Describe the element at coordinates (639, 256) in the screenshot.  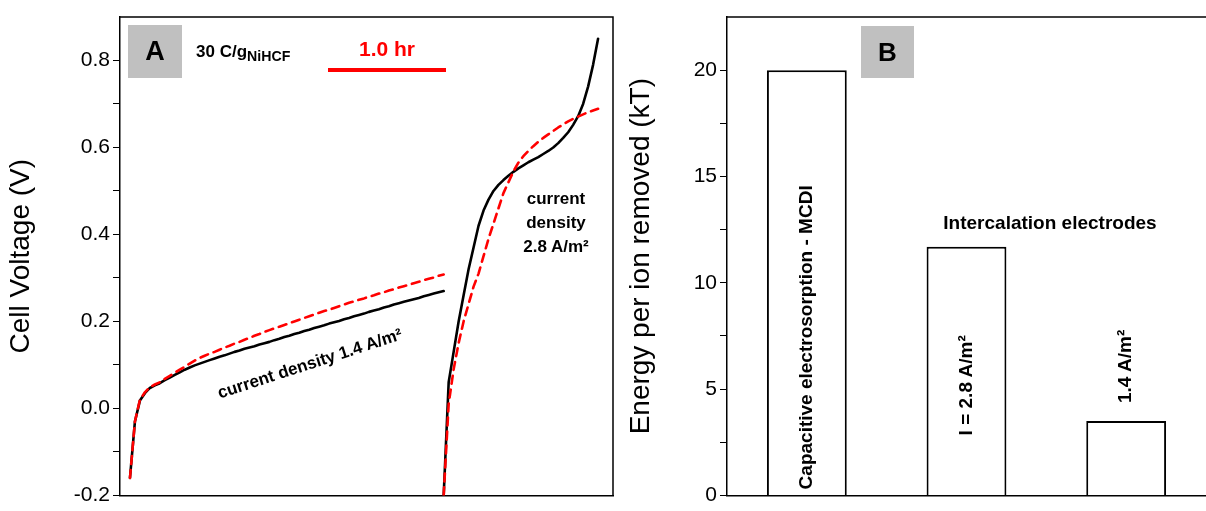
I see `y-axis-title: Energy per ion removed (kT)` at that location.